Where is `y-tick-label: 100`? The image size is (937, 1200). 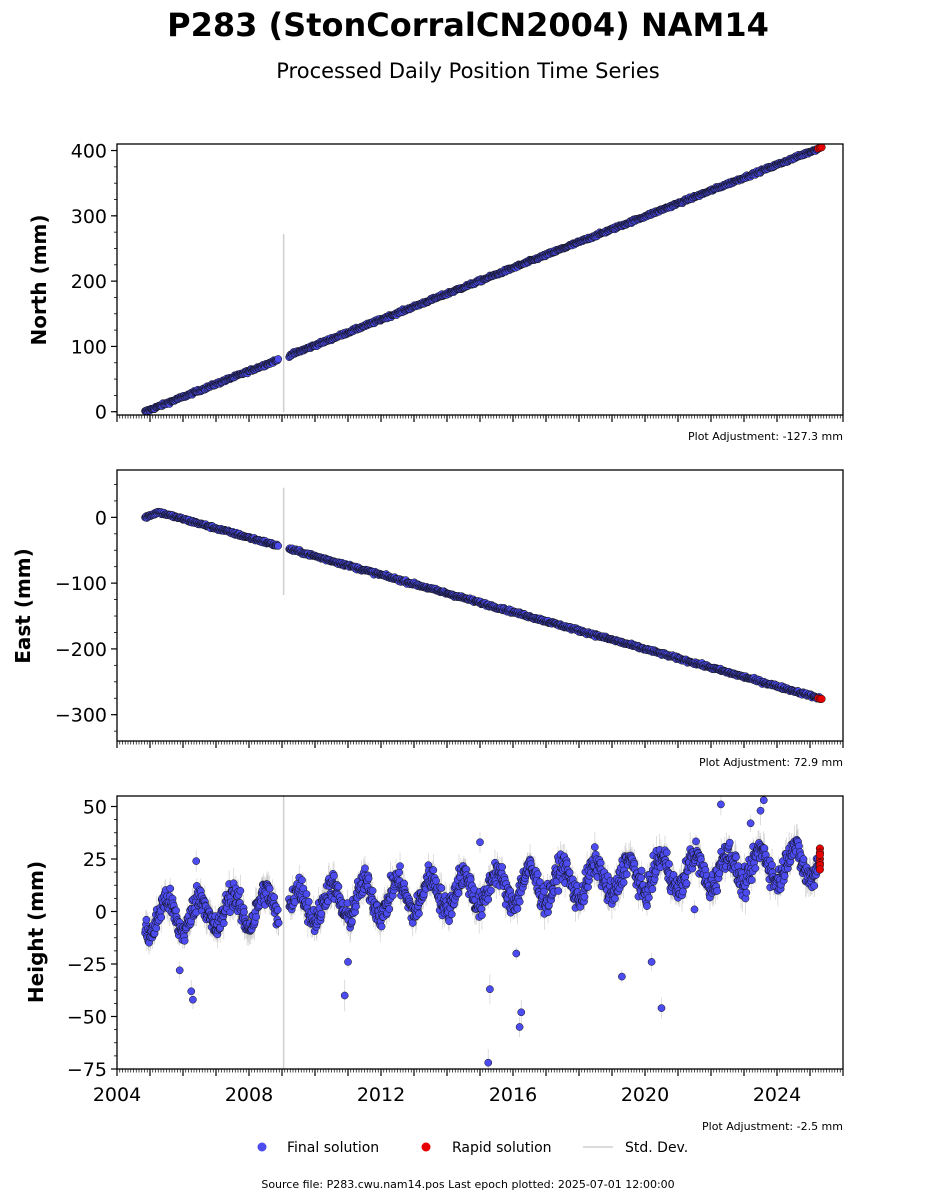 y-tick-label: 100 is located at coordinates (89, 347).